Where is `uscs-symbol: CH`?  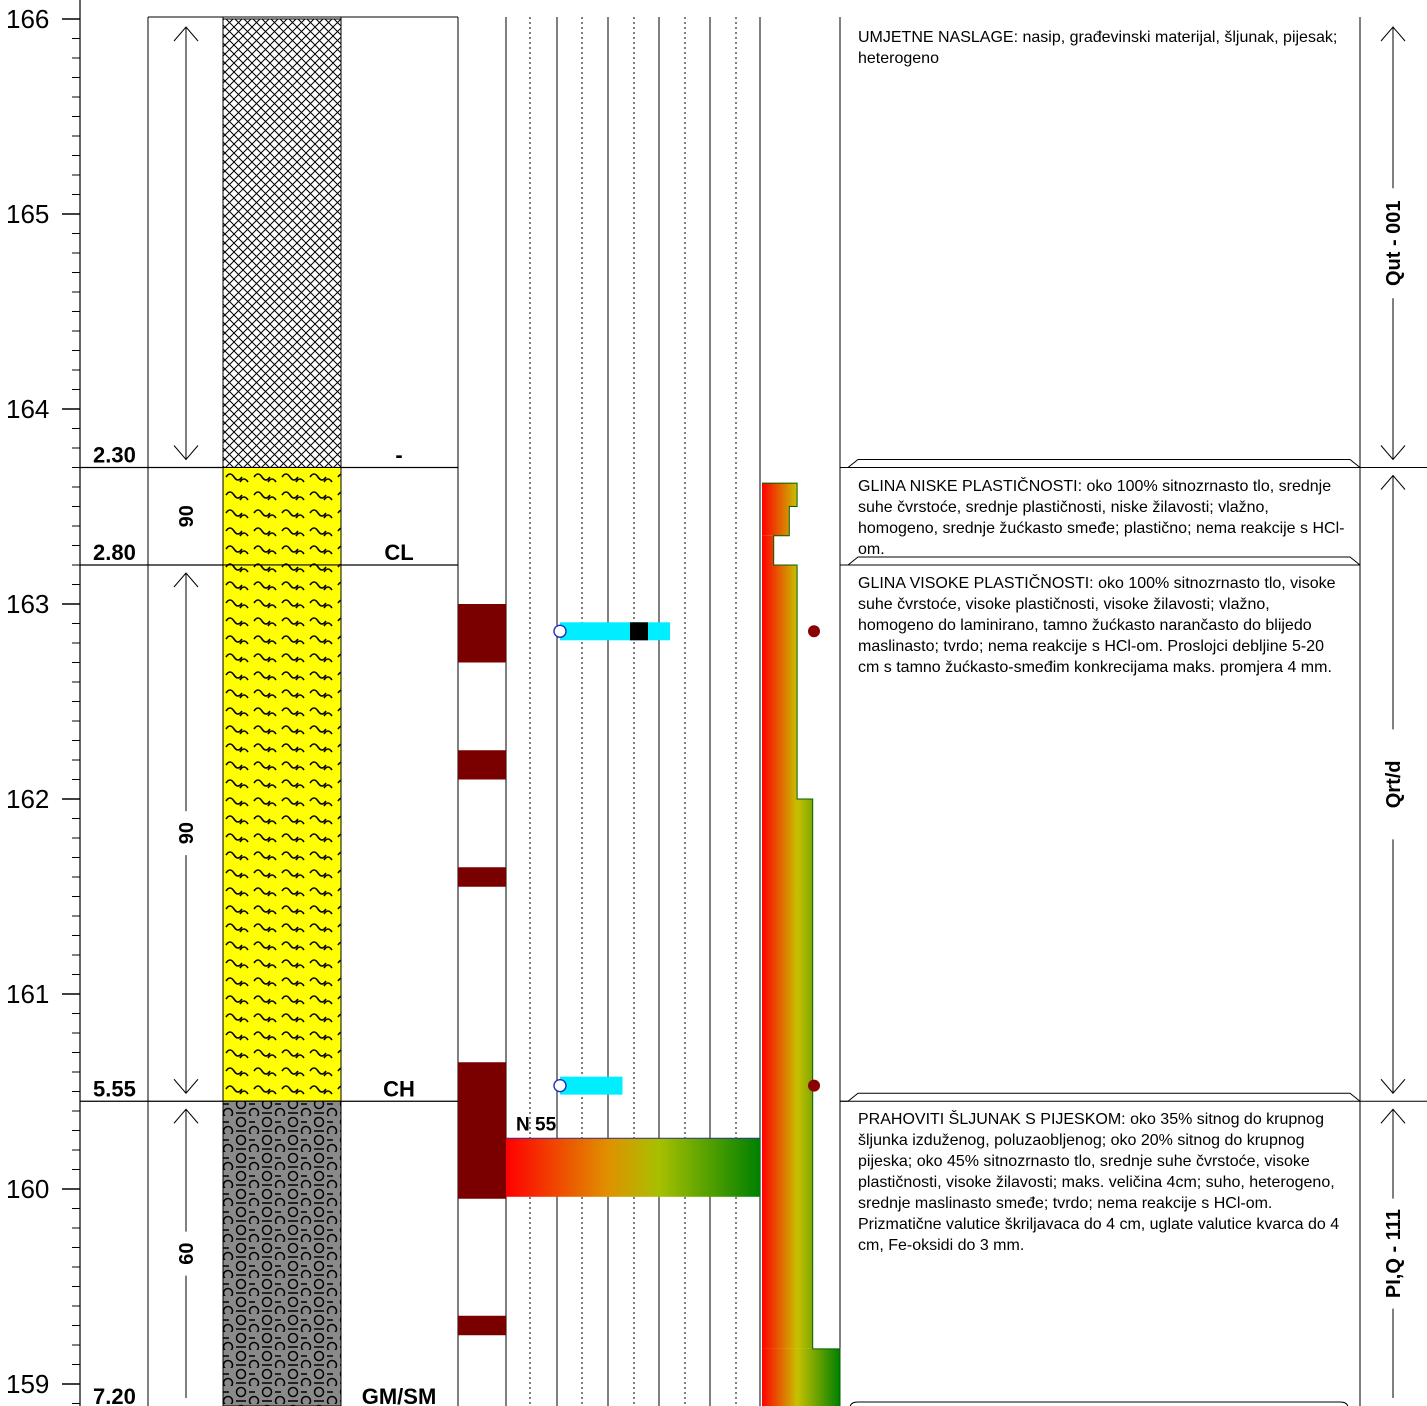 uscs-symbol: CH is located at coordinates (399, 1088).